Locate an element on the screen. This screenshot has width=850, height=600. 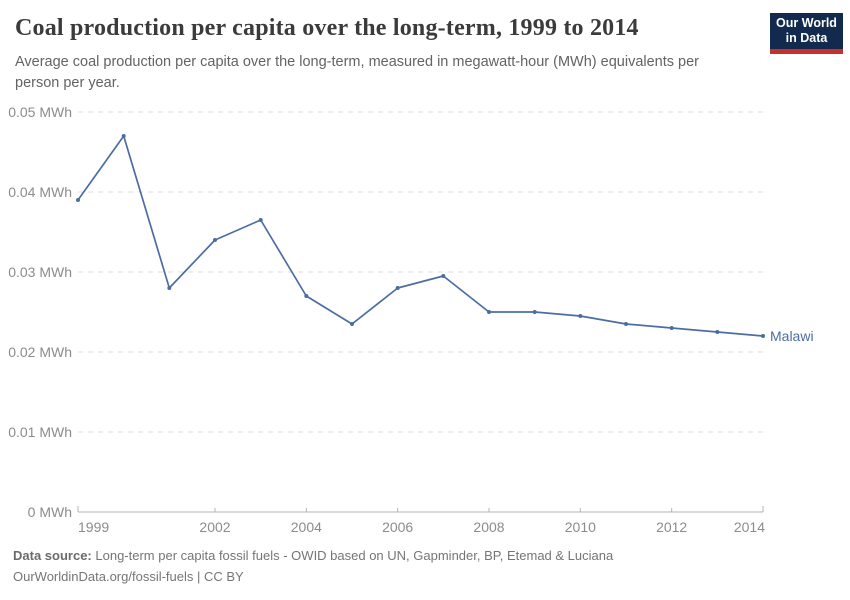
x-axis-tick-label: 2010 is located at coordinates (580, 527).